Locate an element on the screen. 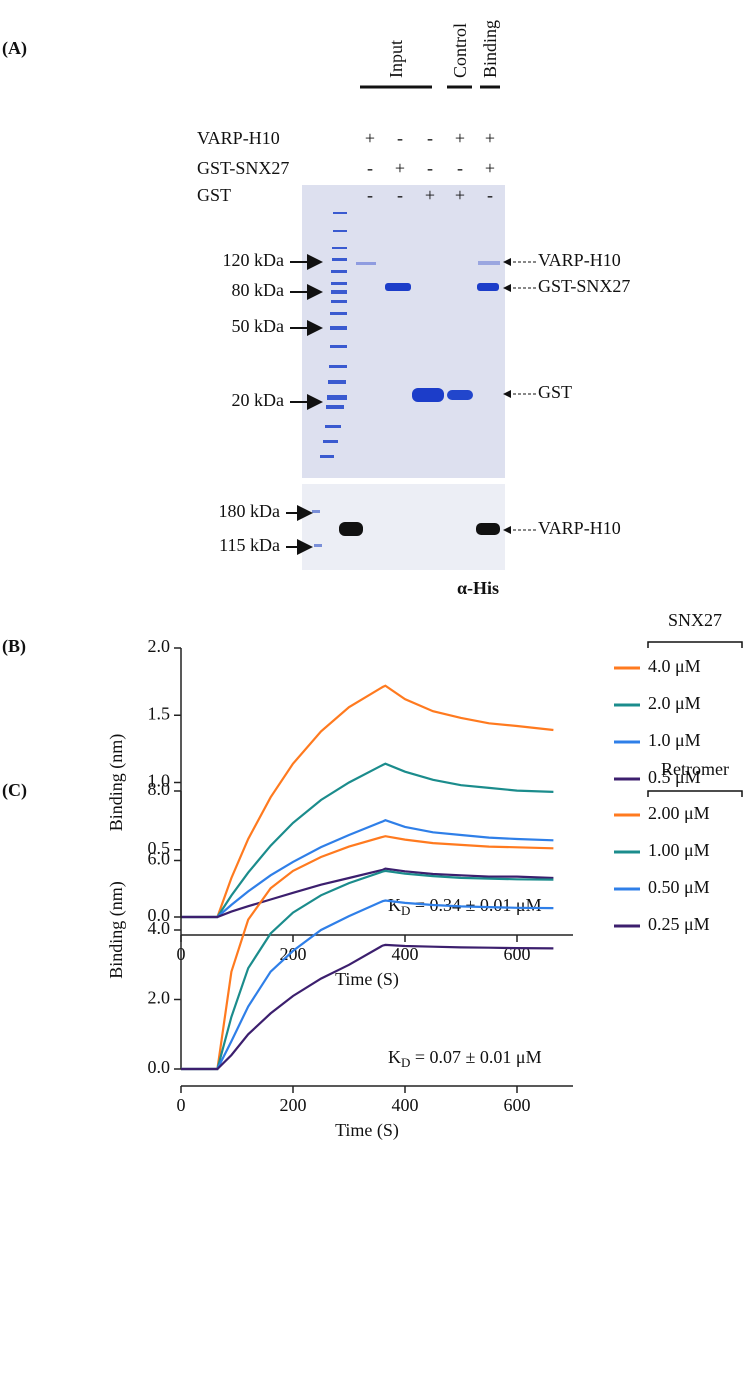 The height and width of the screenshot is (1399, 747). annotation: KD = 0.07 ± 0.01 μM is located at coordinates (465, 1058).